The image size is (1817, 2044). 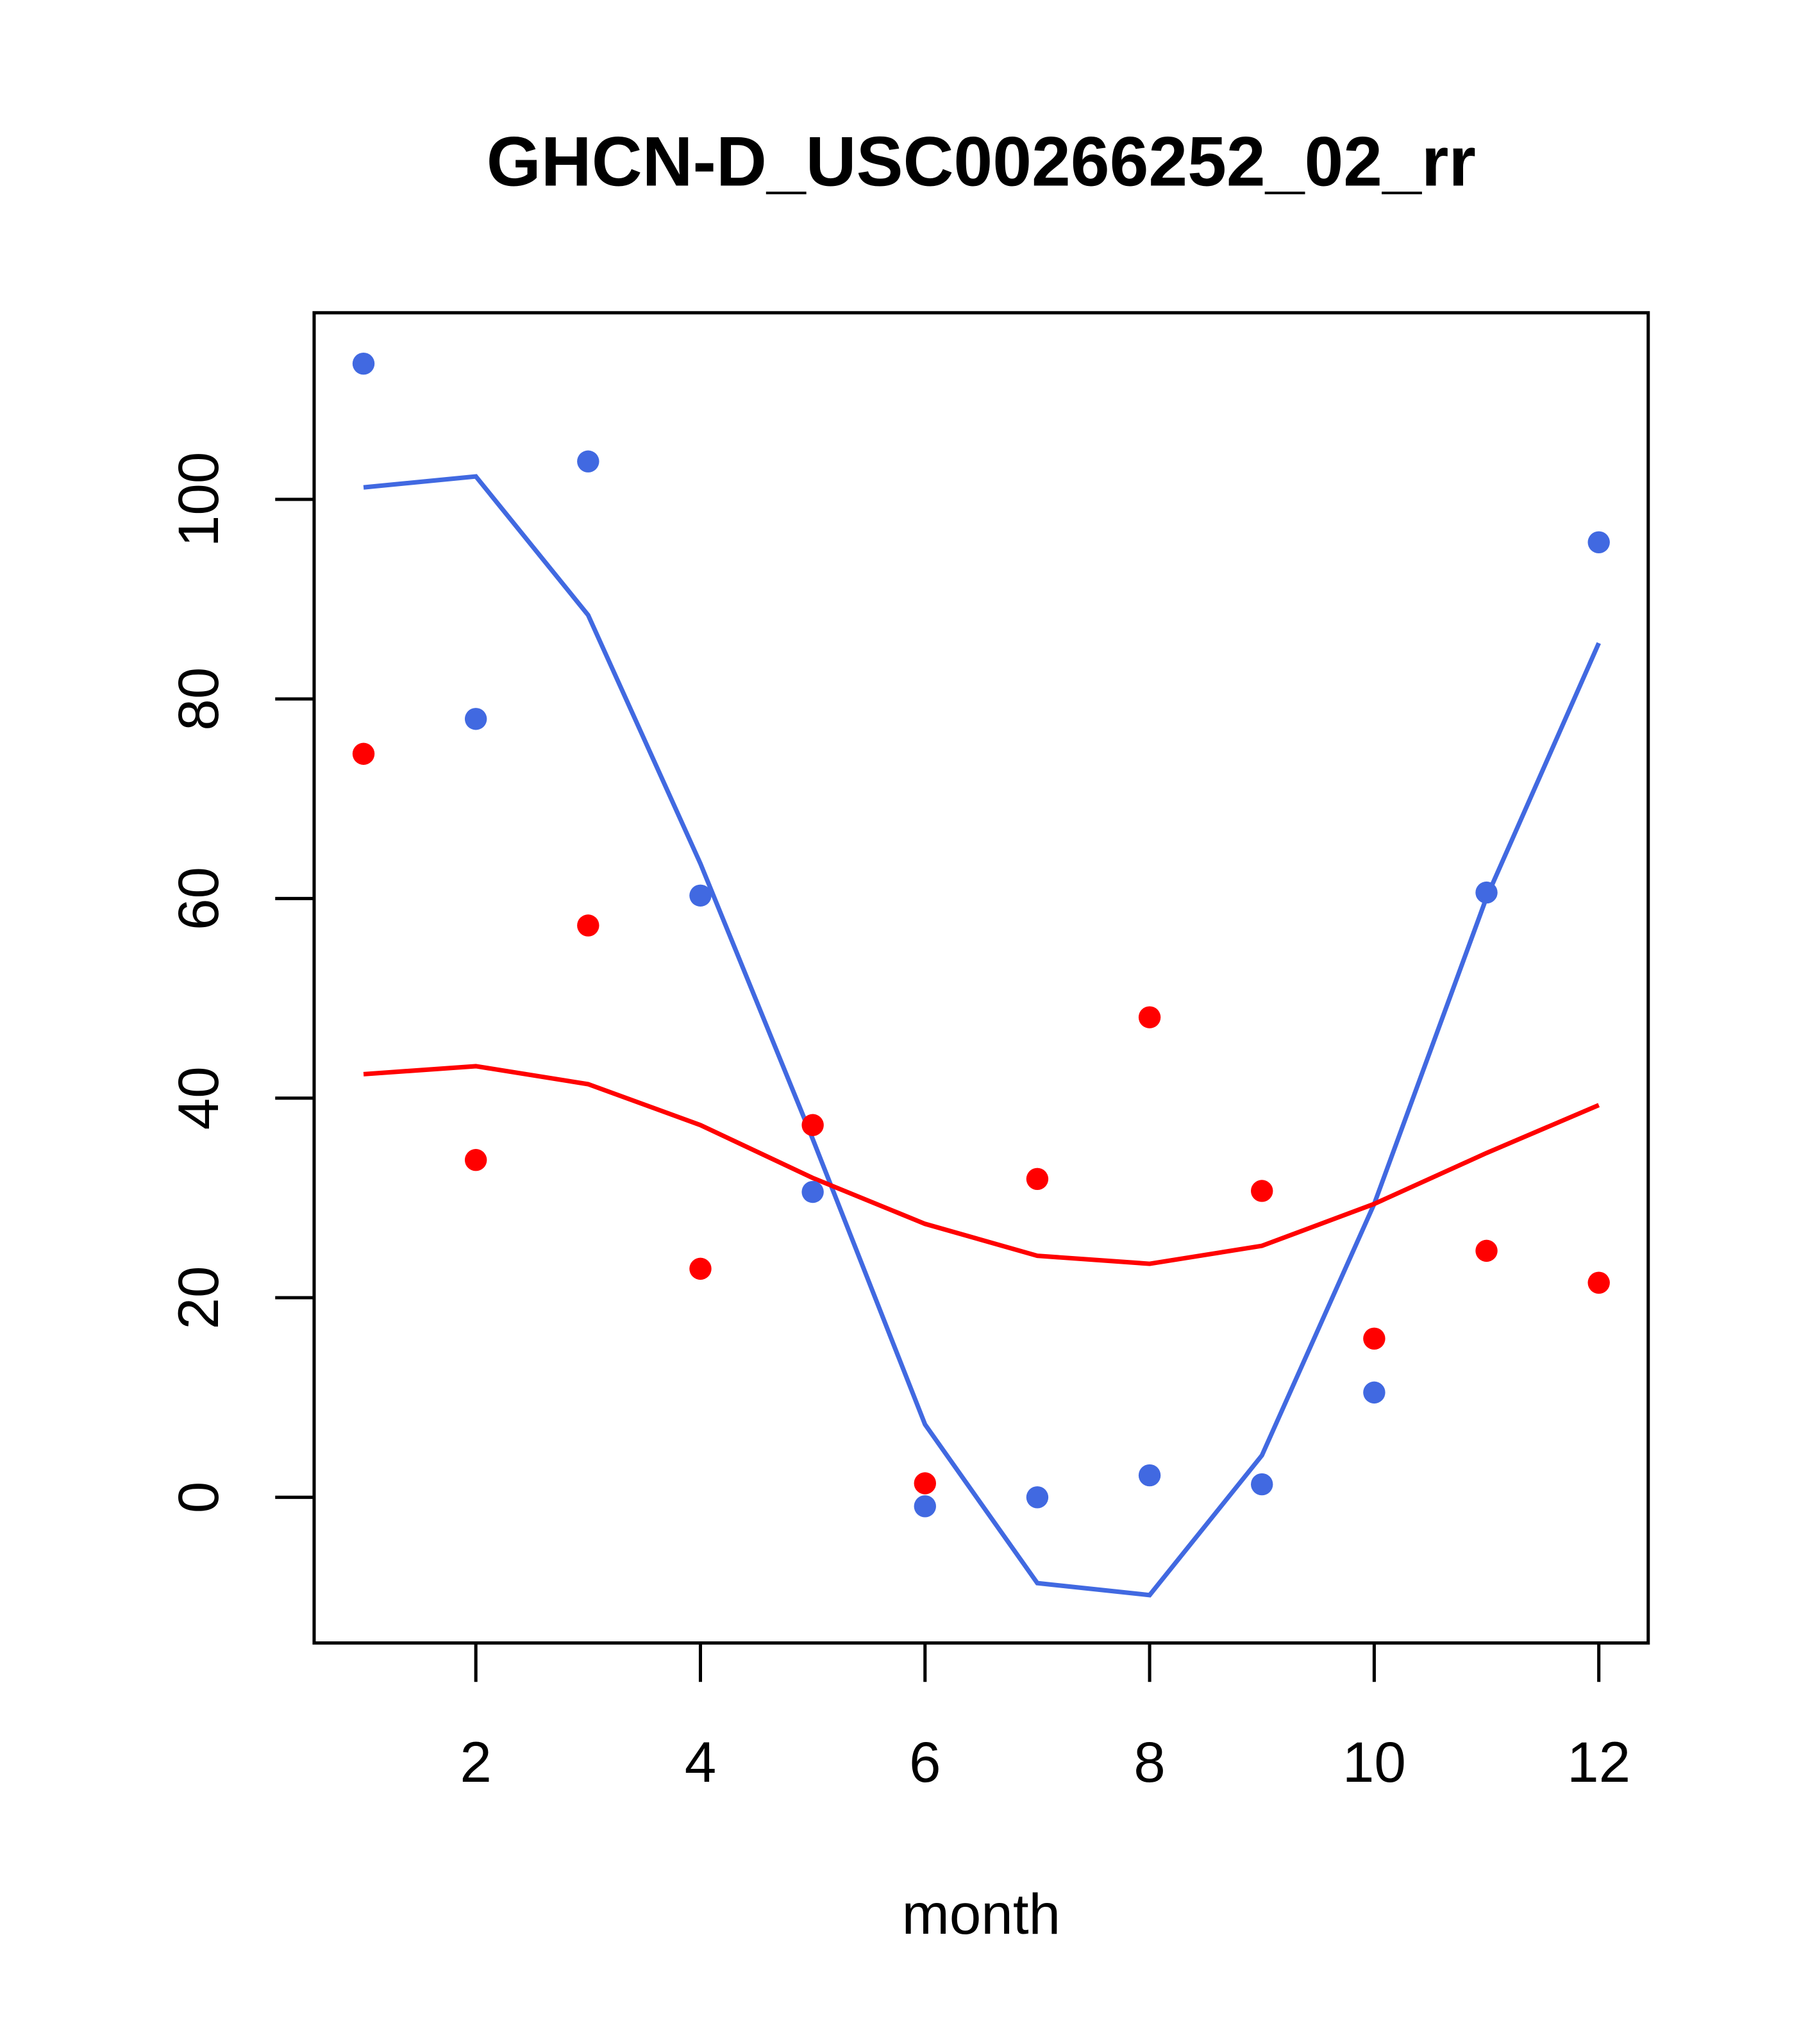 I want to click on x-axis-label: month, so click(x=981, y=1914).